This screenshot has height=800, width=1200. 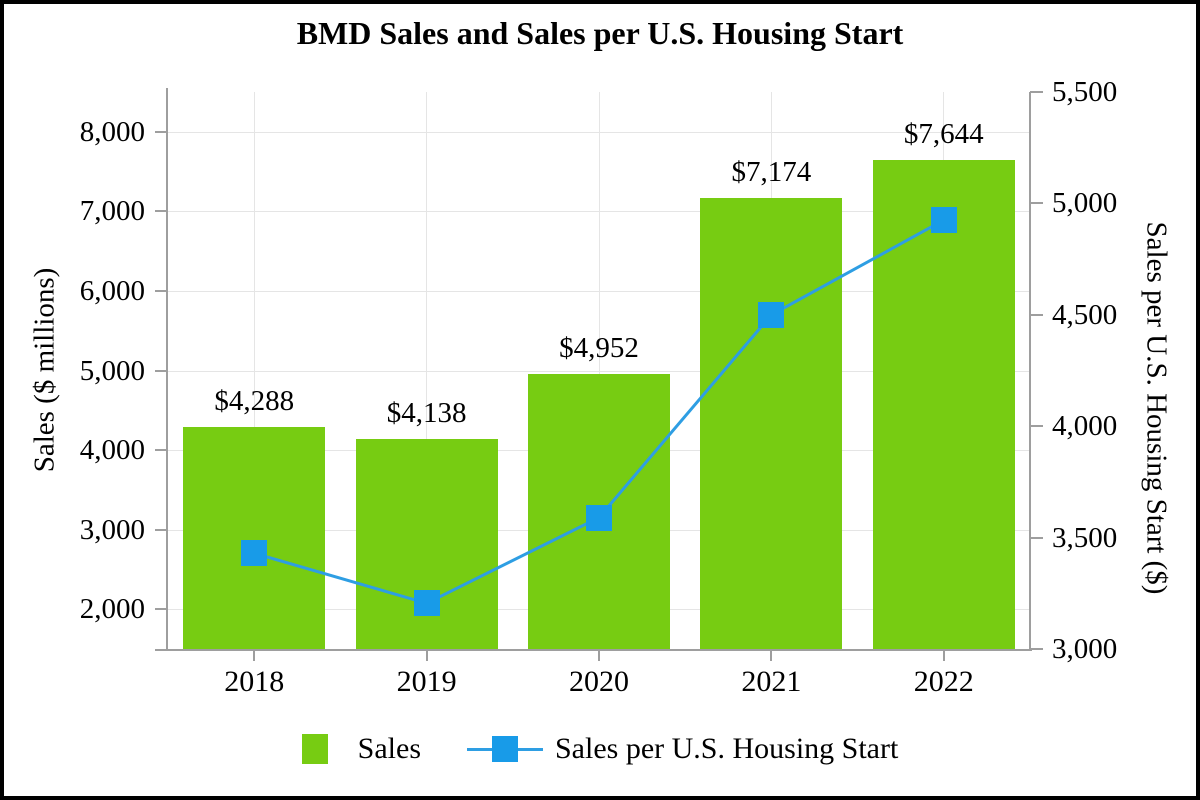 What do you see at coordinates (1085, 92) in the screenshot?
I see `y-axis-right-tick-label: 5,500` at bounding box center [1085, 92].